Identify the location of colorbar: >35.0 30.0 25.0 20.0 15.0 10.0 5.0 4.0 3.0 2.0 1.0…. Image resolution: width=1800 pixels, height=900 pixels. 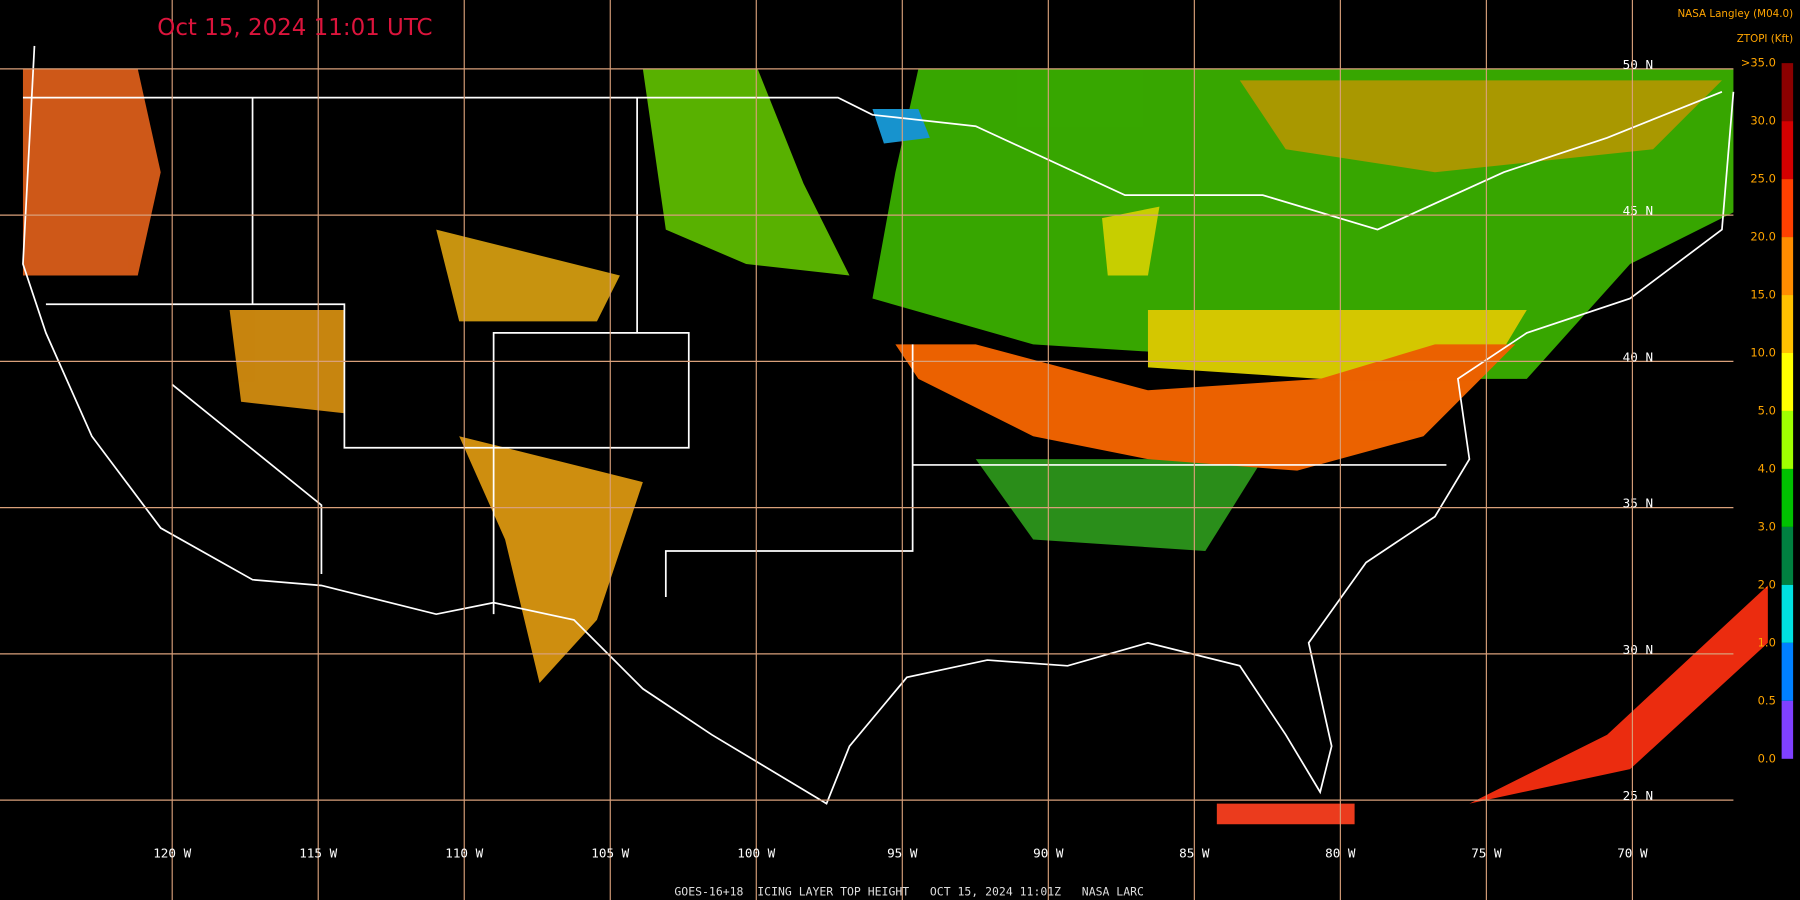
(1767, 410).